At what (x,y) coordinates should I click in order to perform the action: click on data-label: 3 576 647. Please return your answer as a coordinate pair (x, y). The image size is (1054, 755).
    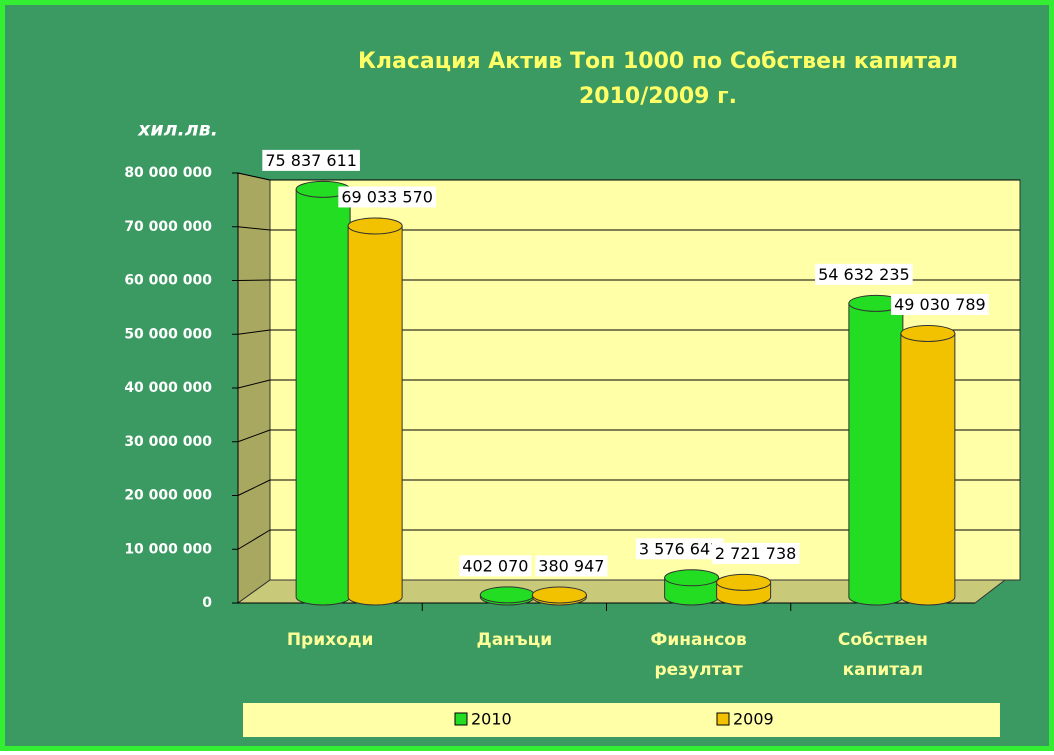
    Looking at the image, I should click on (679, 548).